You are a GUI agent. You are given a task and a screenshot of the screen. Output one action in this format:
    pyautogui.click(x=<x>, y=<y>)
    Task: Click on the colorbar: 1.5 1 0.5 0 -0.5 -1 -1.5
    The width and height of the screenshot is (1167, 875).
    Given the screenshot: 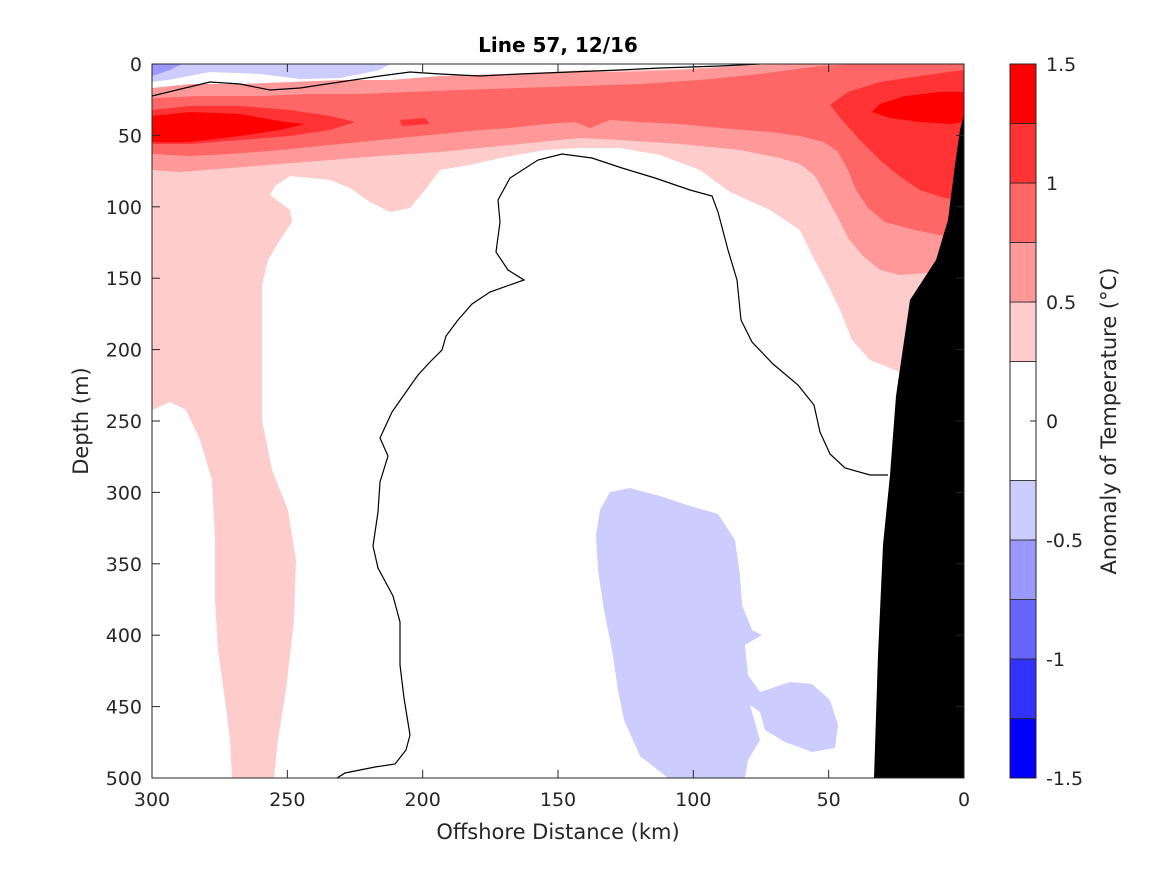 What is the action you would take?
    pyautogui.click(x=1046, y=422)
    